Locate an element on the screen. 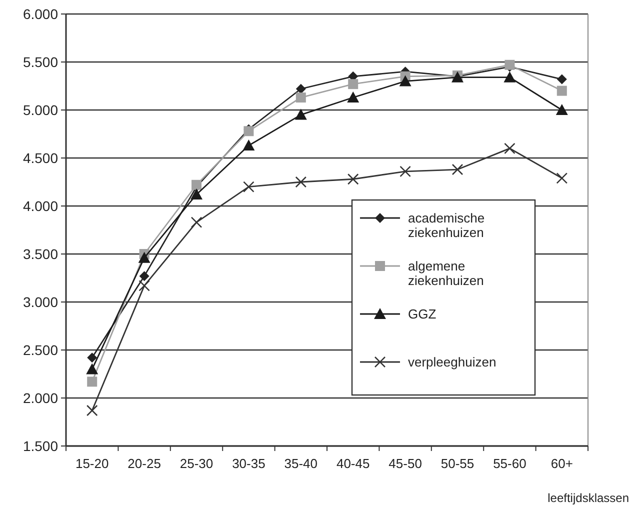 The height and width of the screenshot is (508, 633). x-axis-title: leeftijdsklassen is located at coordinates (588, 498).